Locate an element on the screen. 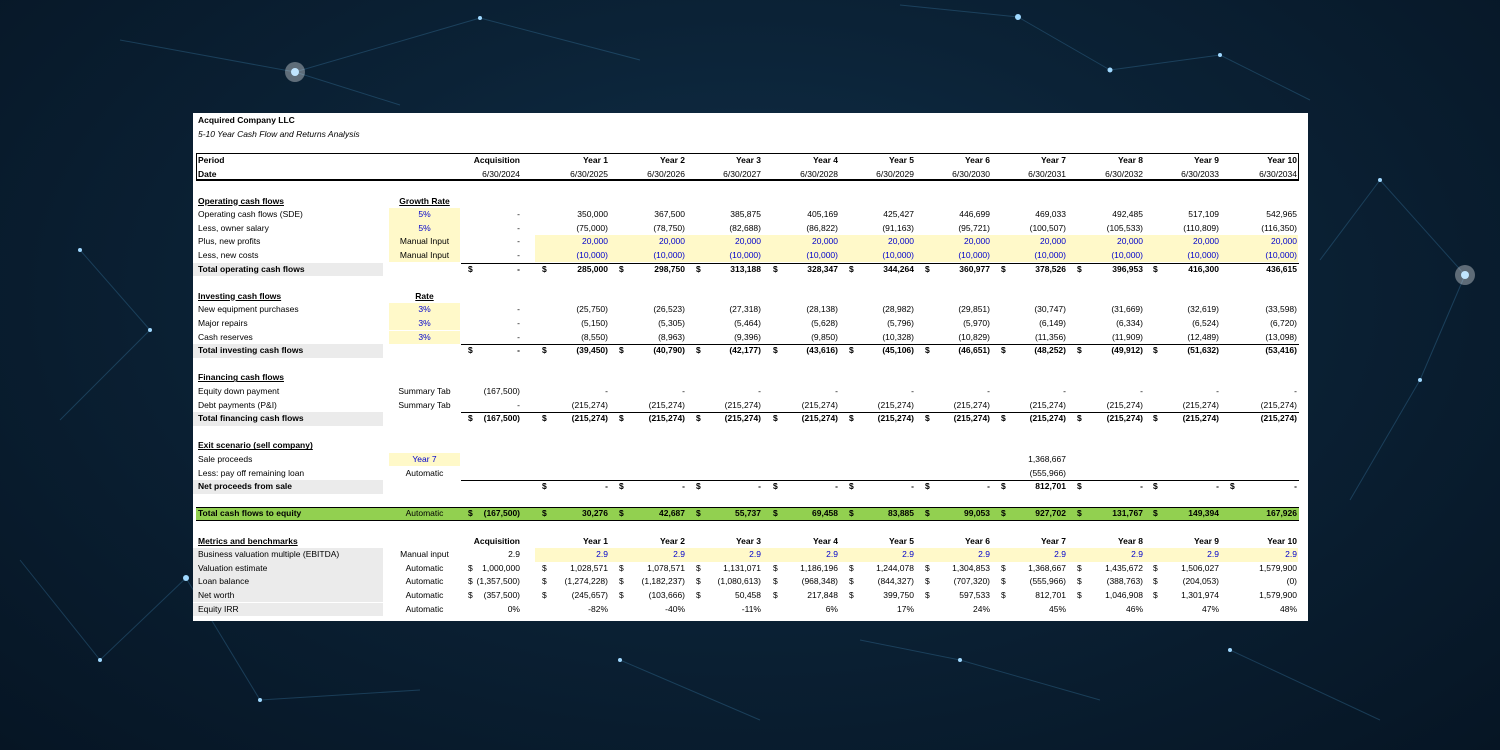 The width and height of the screenshot is (1500, 750). value-cell: 1,579,900 is located at coordinates (1278, 567).